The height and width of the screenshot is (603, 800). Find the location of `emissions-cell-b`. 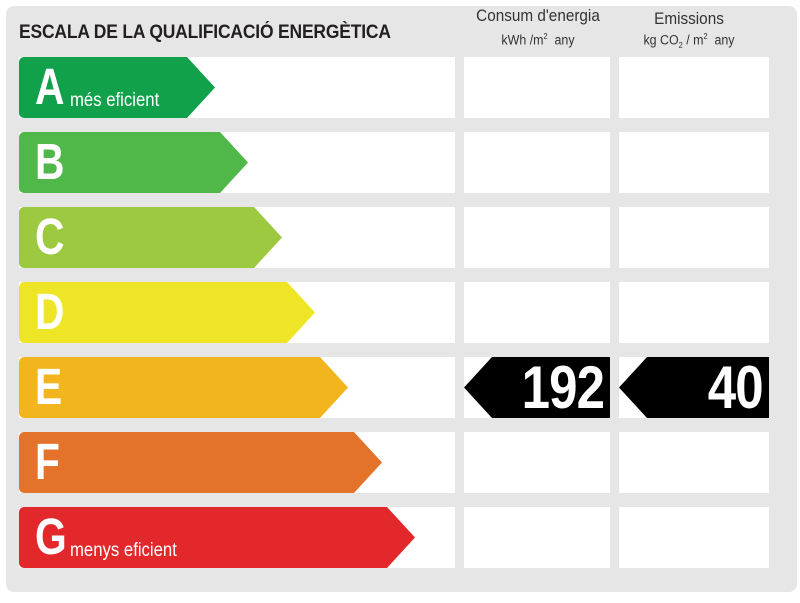

emissions-cell-b is located at coordinates (694, 162).